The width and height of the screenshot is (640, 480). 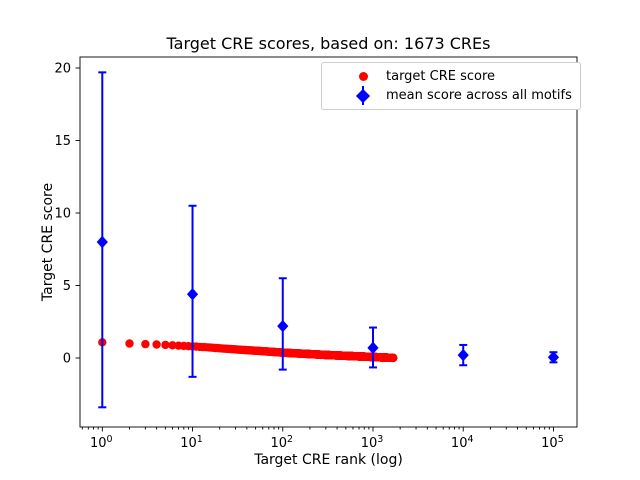 I want to click on legend-label: mean score across all motifs, so click(x=479, y=95).